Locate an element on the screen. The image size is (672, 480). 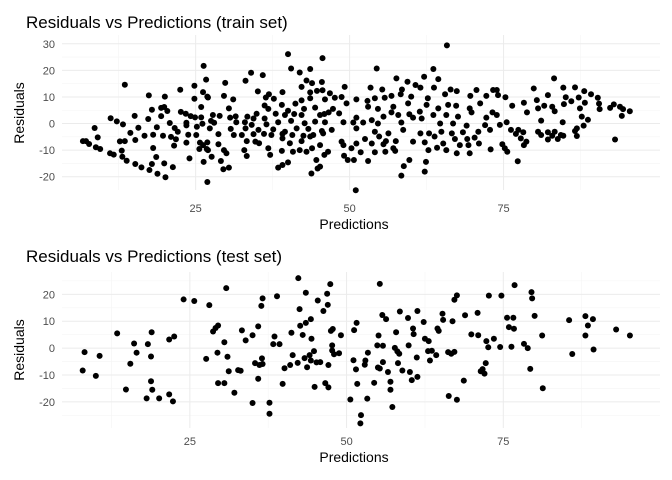
train-y-axis-title: Residuals is located at coordinates (19, 112).